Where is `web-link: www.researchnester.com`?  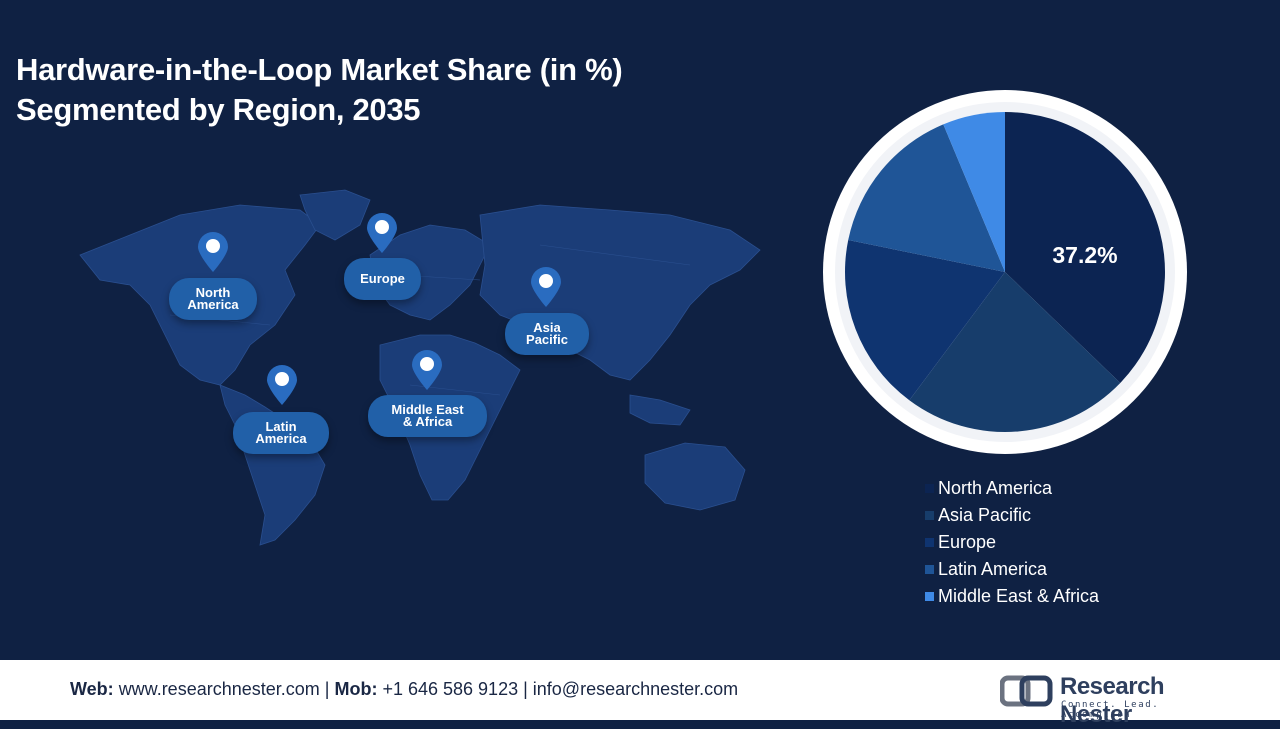
web-link: www.researchnester.com is located at coordinates (219, 689).